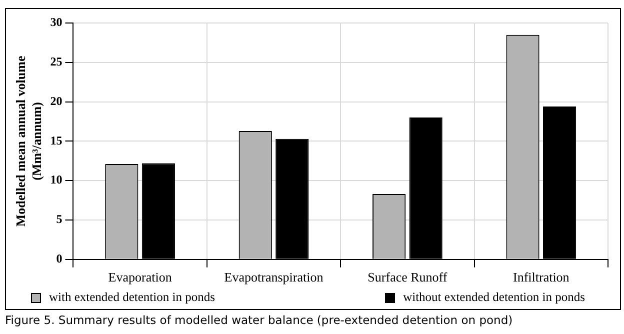  Describe the element at coordinates (59, 258) in the screenshot. I see `y-tick-label: 0` at that location.